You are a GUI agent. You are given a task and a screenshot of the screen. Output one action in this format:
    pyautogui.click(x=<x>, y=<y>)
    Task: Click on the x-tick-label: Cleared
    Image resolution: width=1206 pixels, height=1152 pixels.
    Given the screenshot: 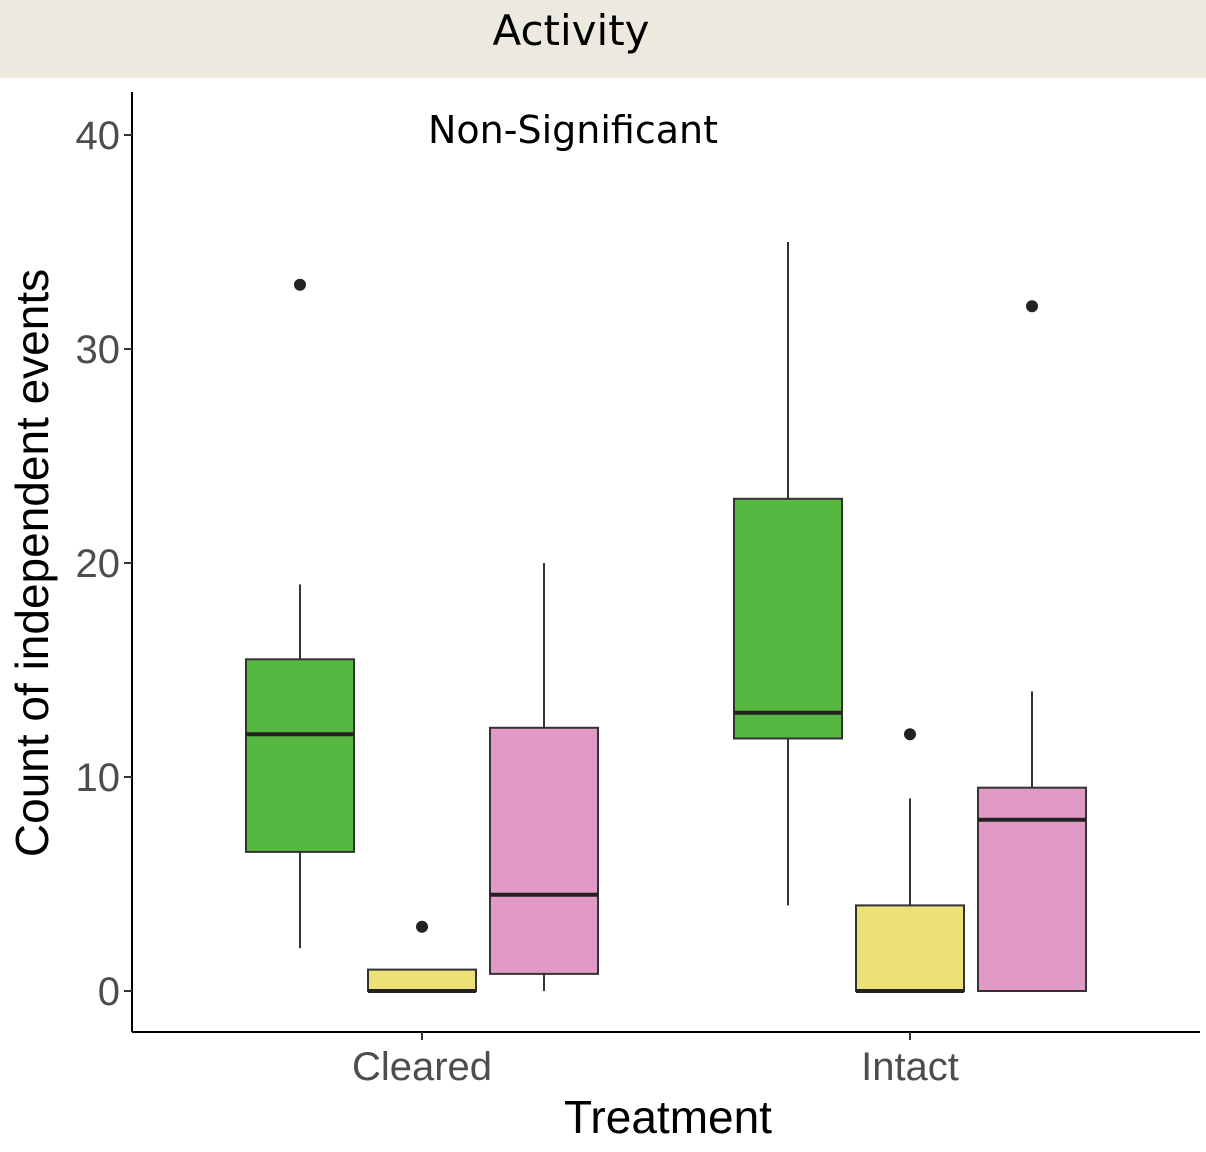 What is the action you would take?
    pyautogui.click(x=422, y=1067)
    